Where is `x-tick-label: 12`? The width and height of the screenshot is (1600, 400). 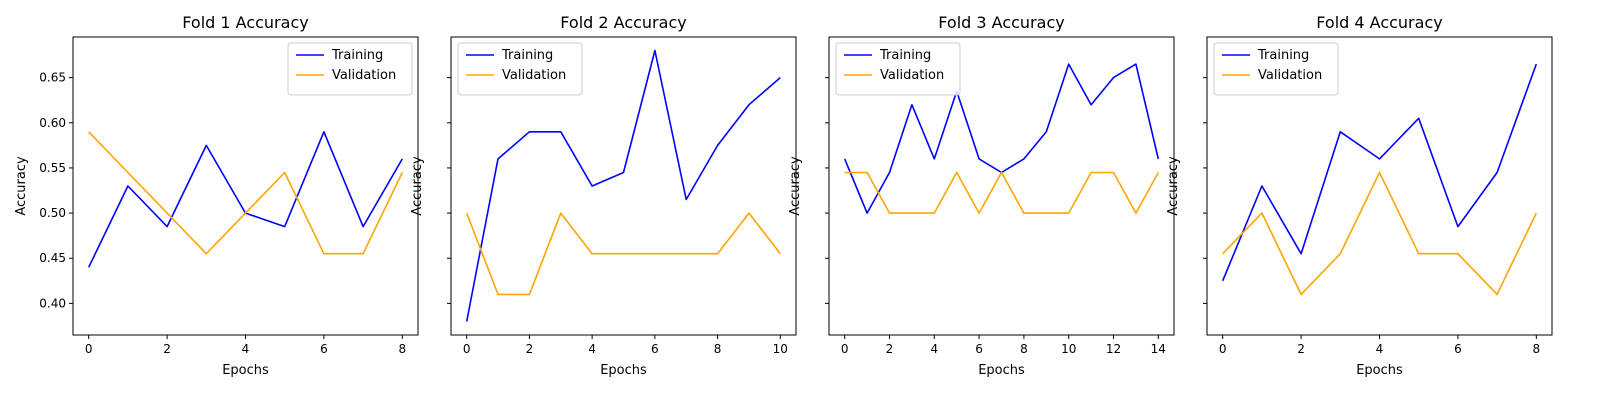 x-tick-label: 12 is located at coordinates (1113, 349).